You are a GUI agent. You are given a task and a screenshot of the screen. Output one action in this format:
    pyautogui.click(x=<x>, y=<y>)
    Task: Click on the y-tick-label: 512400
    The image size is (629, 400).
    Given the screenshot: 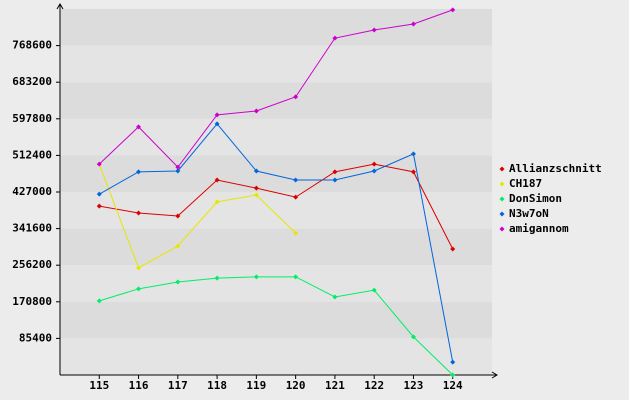 What is the action you would take?
    pyautogui.click(x=32, y=154)
    